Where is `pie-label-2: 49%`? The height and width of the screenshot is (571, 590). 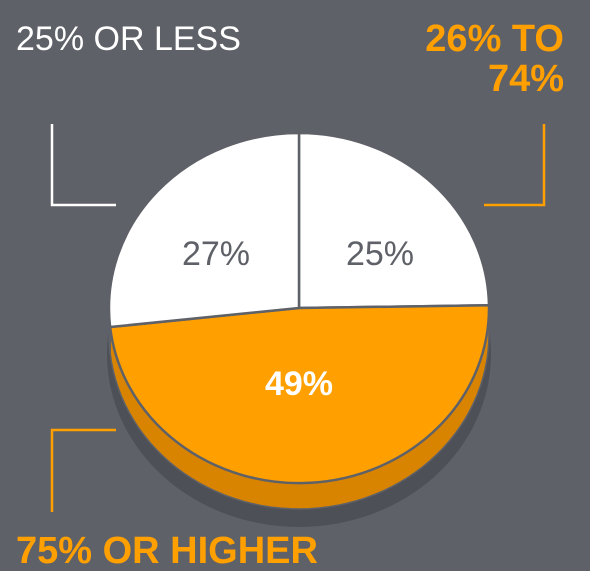
pie-label-2: 49% is located at coordinates (299, 384).